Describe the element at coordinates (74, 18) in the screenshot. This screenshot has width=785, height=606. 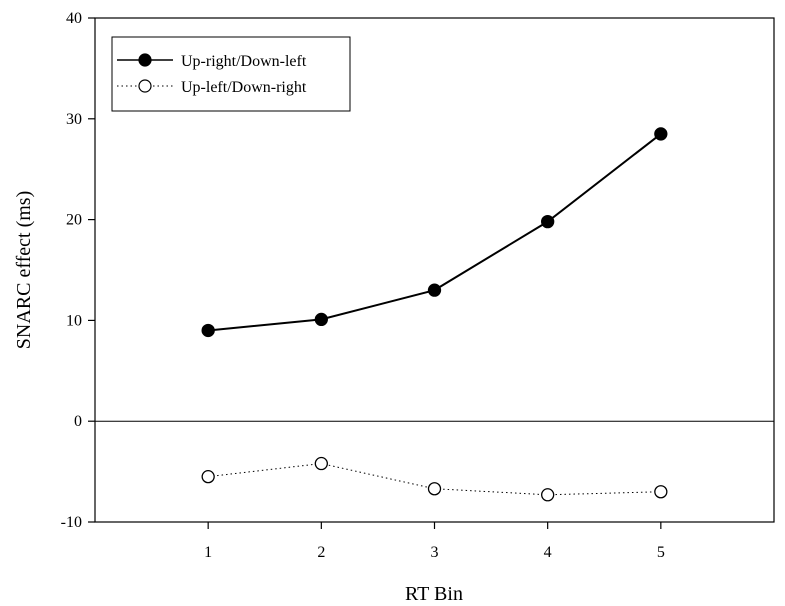
I see `y-tick-label: 40` at that location.